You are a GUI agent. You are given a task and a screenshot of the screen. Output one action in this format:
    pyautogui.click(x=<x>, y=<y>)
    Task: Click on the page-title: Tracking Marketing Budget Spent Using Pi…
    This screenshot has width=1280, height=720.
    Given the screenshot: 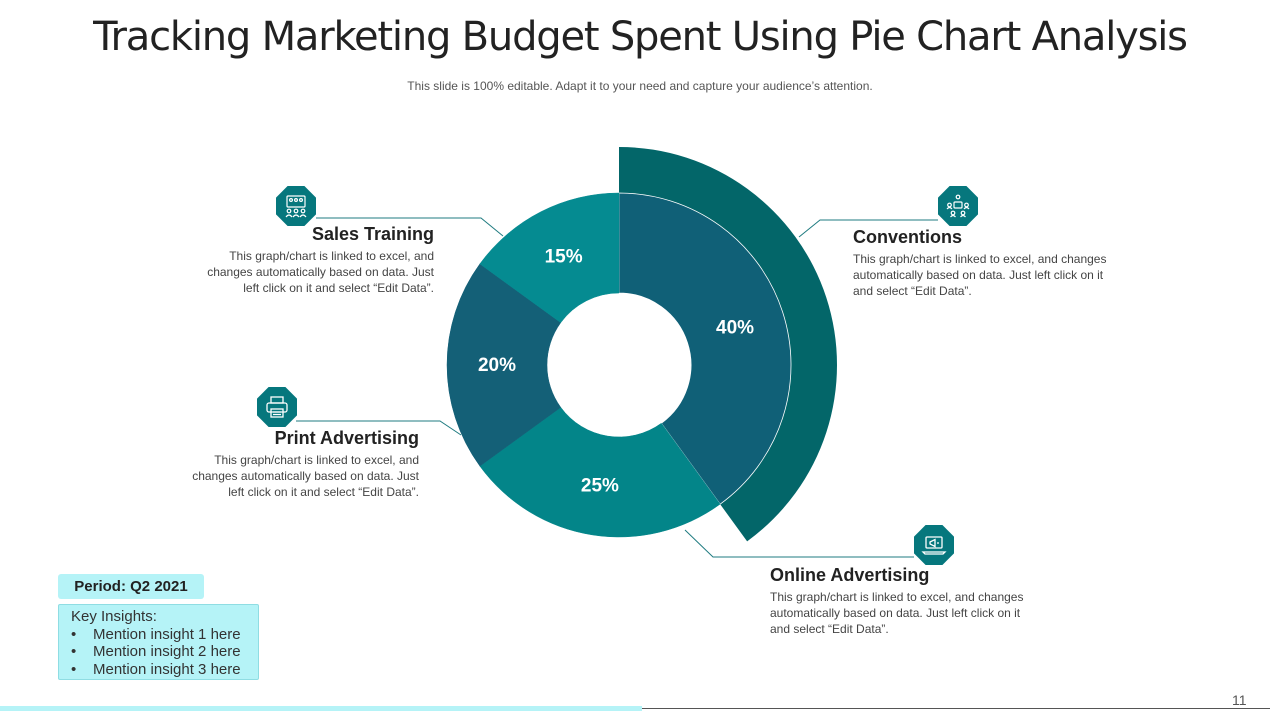 What is the action you would take?
    pyautogui.click(x=640, y=37)
    